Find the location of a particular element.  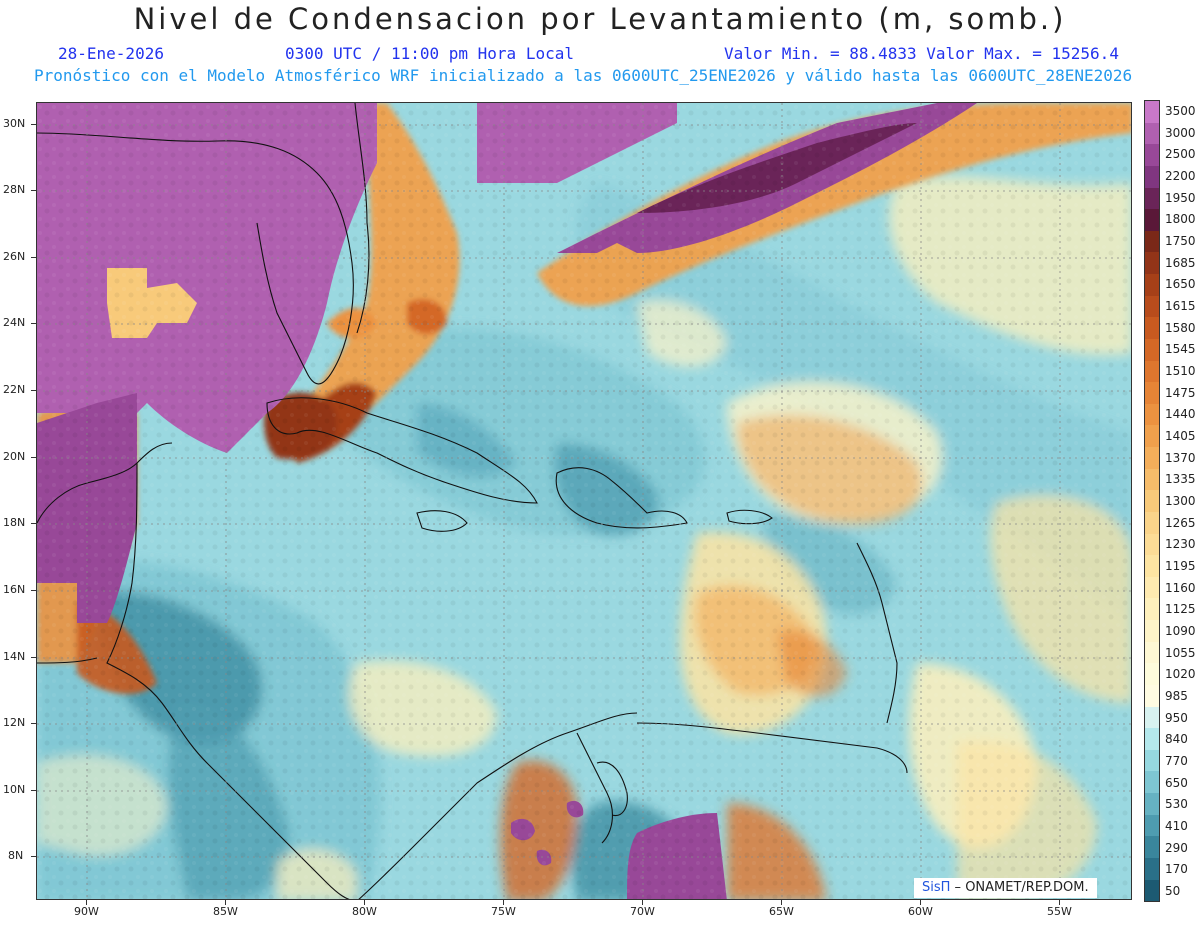

lat-label-12n: 12N is located at coordinates (14, 722).